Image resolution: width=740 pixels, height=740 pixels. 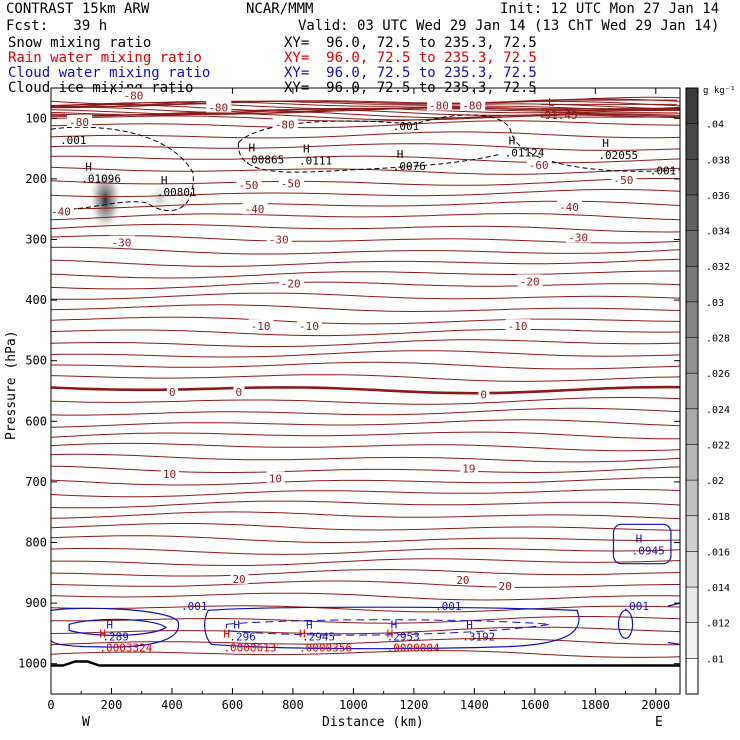 What do you see at coordinates (715, 303) in the screenshot?
I see `colorbar-tick-label: .03` at bounding box center [715, 303].